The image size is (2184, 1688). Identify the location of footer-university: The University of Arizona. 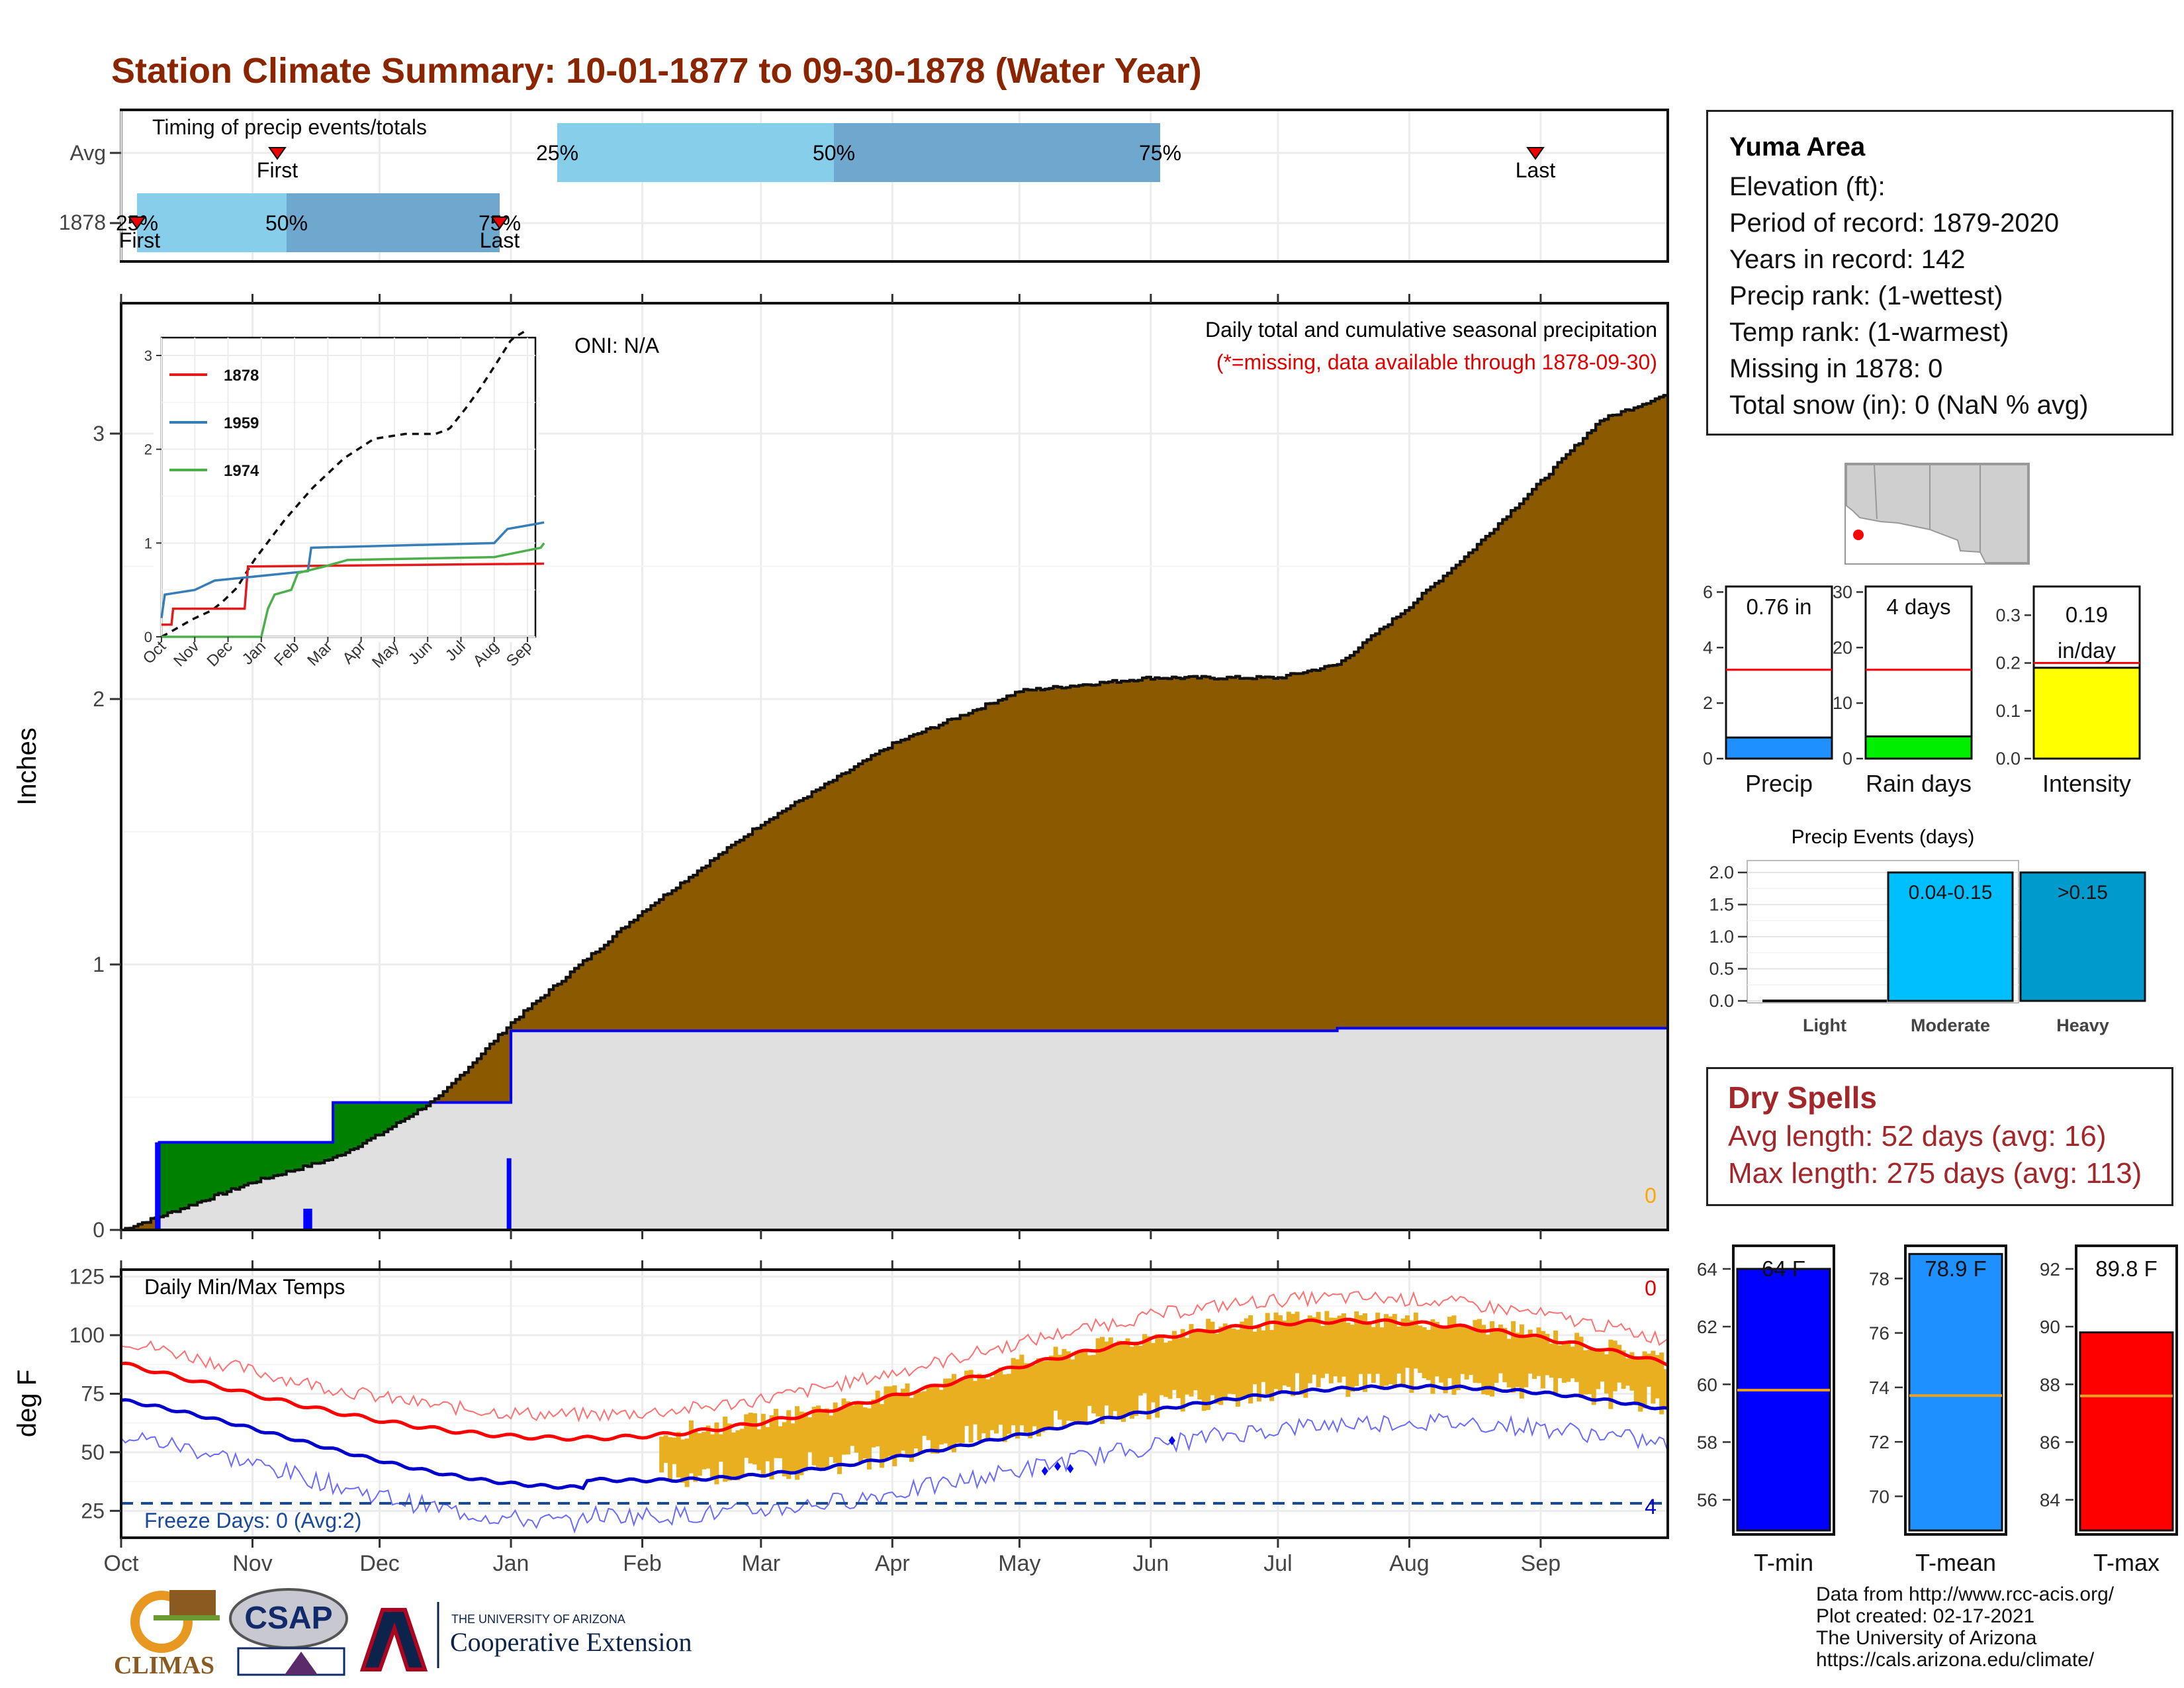
(1926, 1638).